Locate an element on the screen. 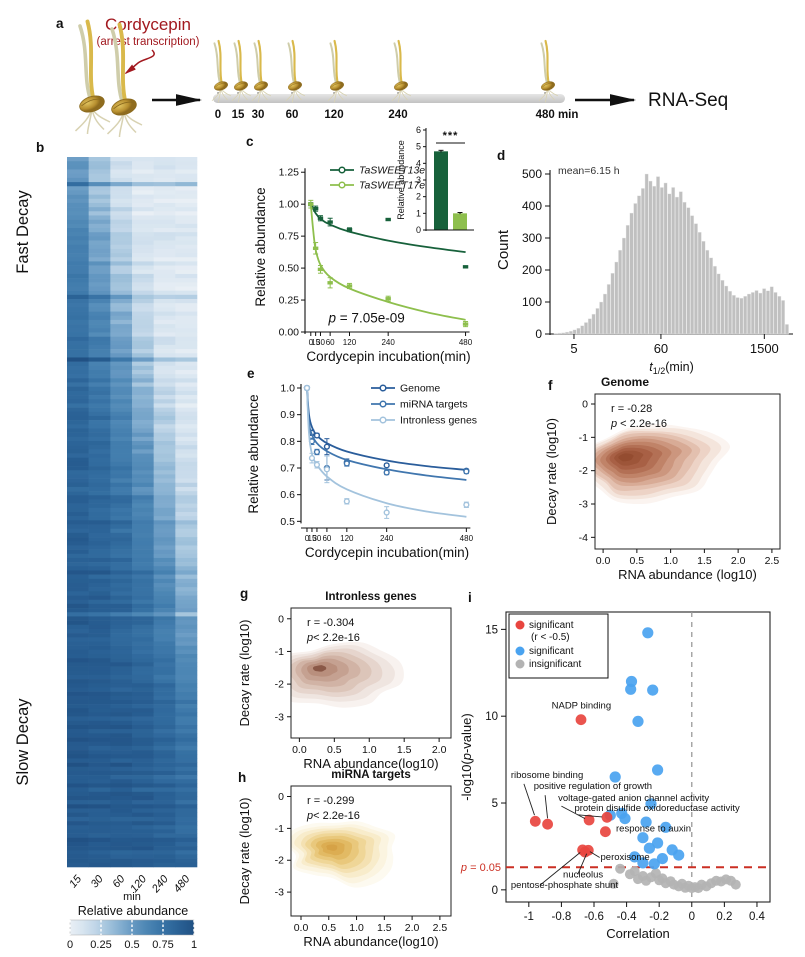 This screenshot has height=957, width=805. points-significant is located at coordinates (644, 748).